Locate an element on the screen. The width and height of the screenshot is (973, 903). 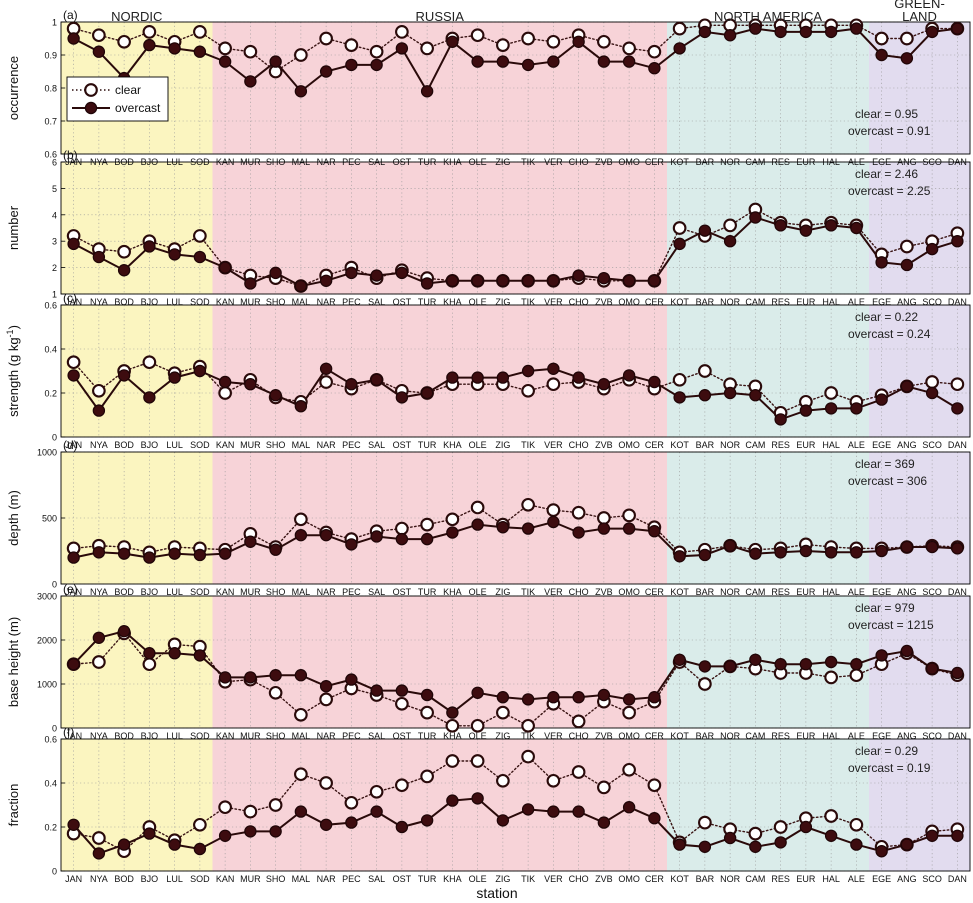
x-tick-label-4-15: KHA is located at coordinates (452, 736).